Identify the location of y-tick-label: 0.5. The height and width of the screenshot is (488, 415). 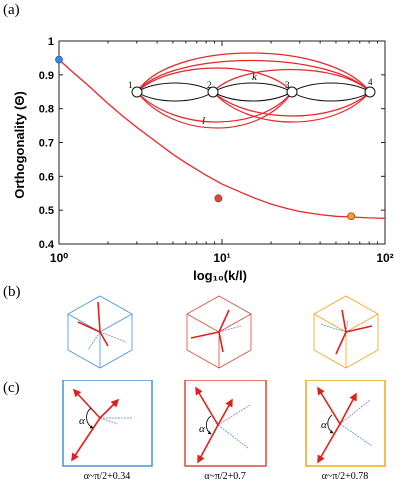
(46, 211).